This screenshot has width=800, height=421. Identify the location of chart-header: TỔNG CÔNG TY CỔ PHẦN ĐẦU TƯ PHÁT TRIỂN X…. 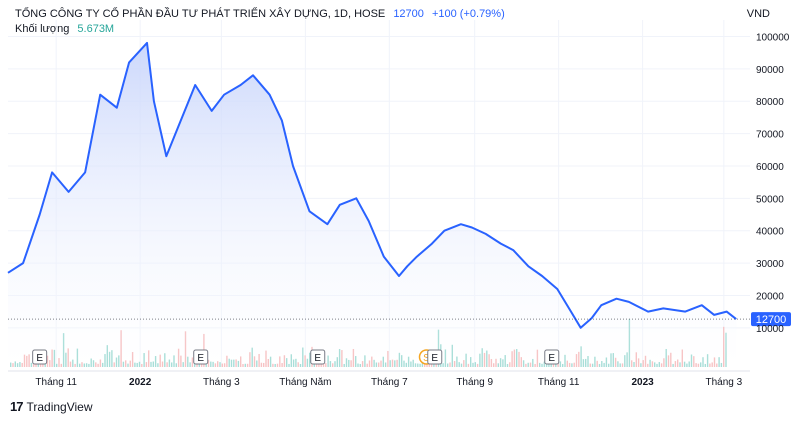
(262, 14).